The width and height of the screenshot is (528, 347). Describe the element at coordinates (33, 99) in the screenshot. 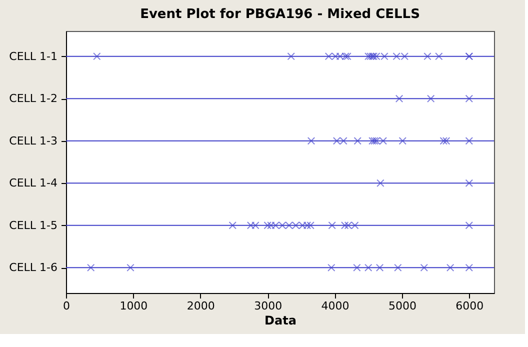

I see `y-tick-label: CELL 1-2` at that location.